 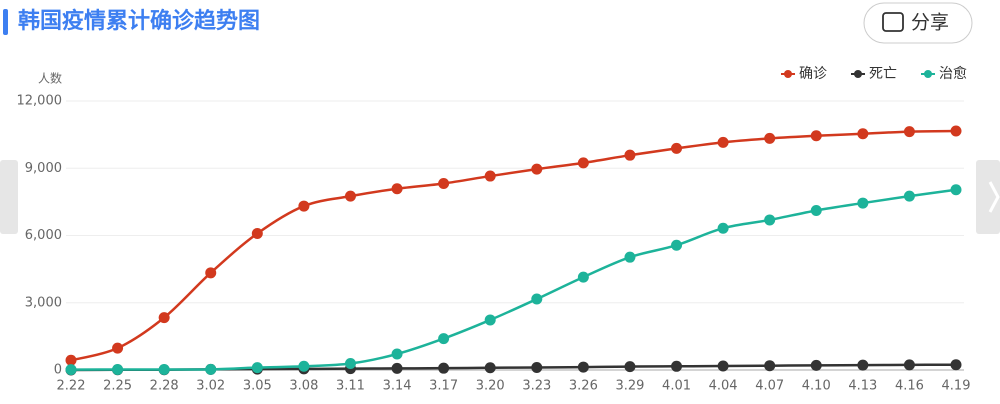 What do you see at coordinates (350, 386) in the screenshot?
I see `x-tick-label: 3.11` at bounding box center [350, 386].